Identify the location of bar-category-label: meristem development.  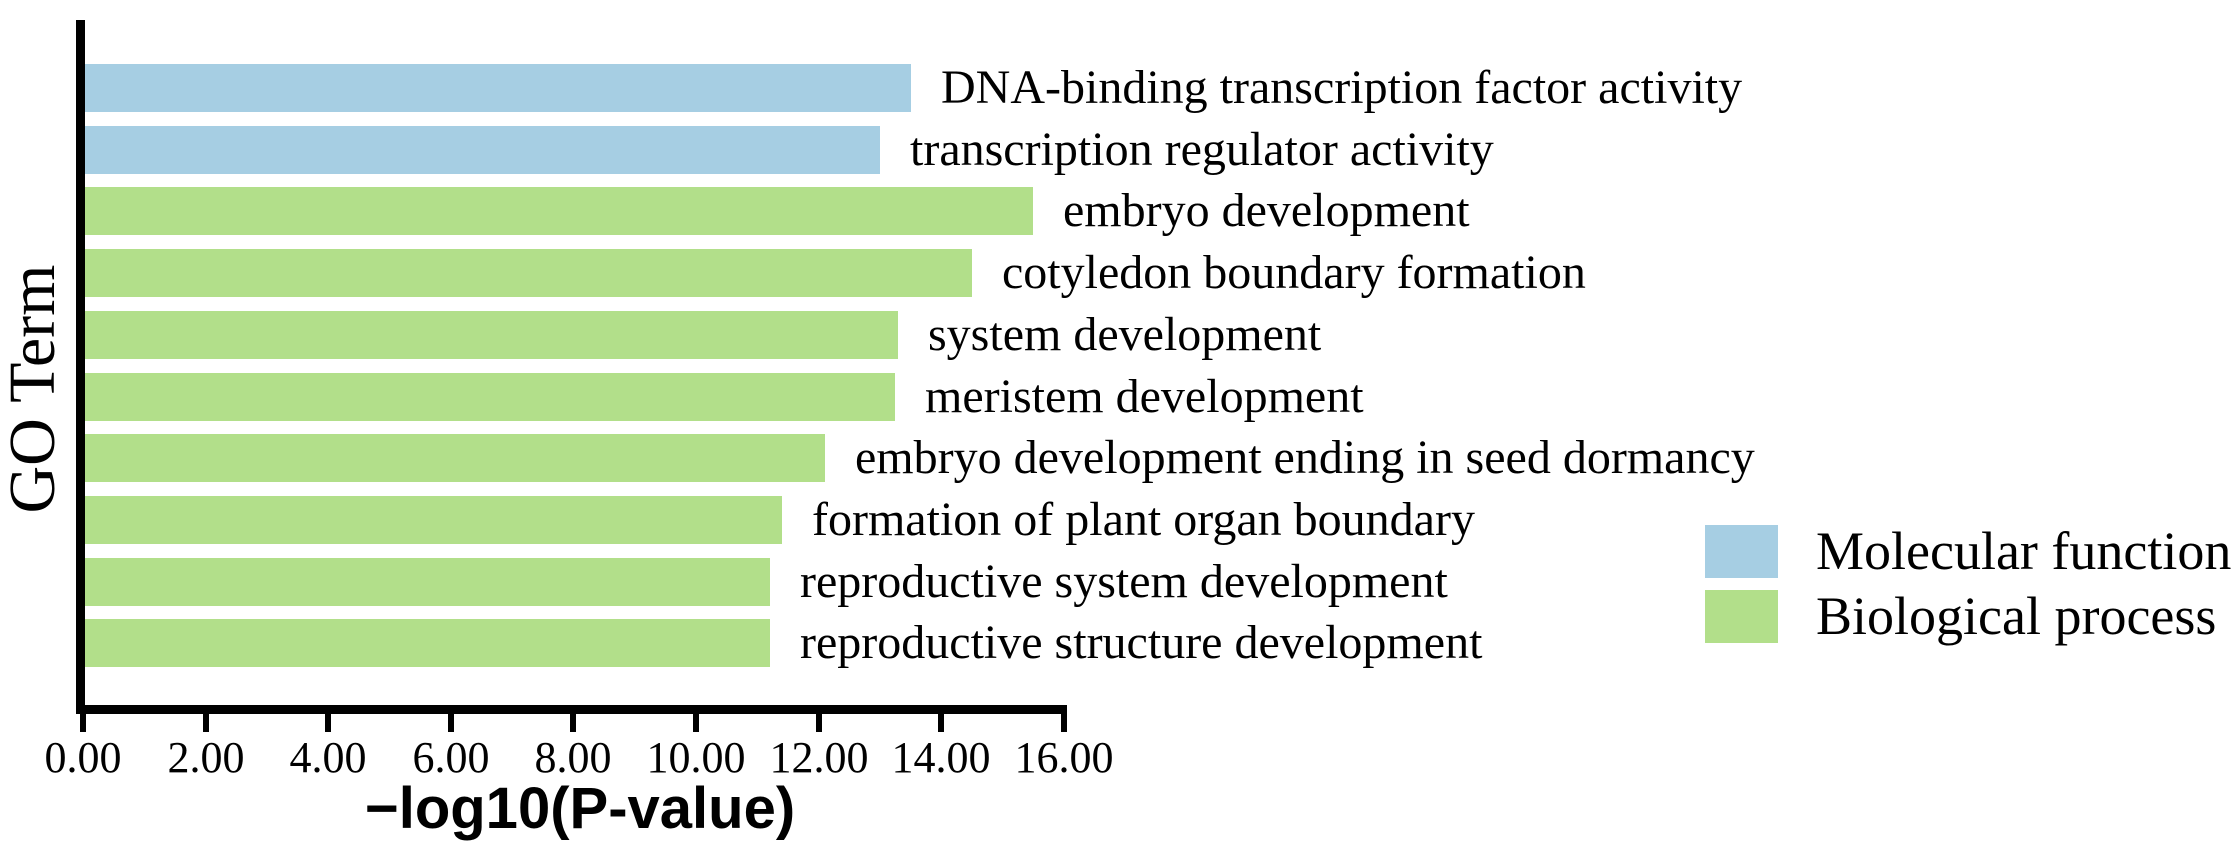
(1144, 396).